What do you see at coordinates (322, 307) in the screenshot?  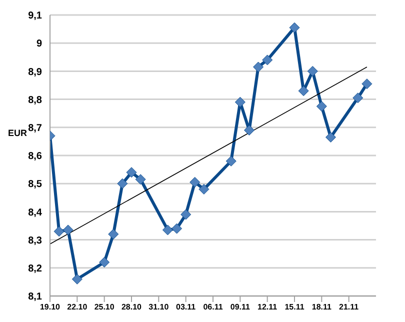 I see `x-tick-label: 18.11` at bounding box center [322, 307].